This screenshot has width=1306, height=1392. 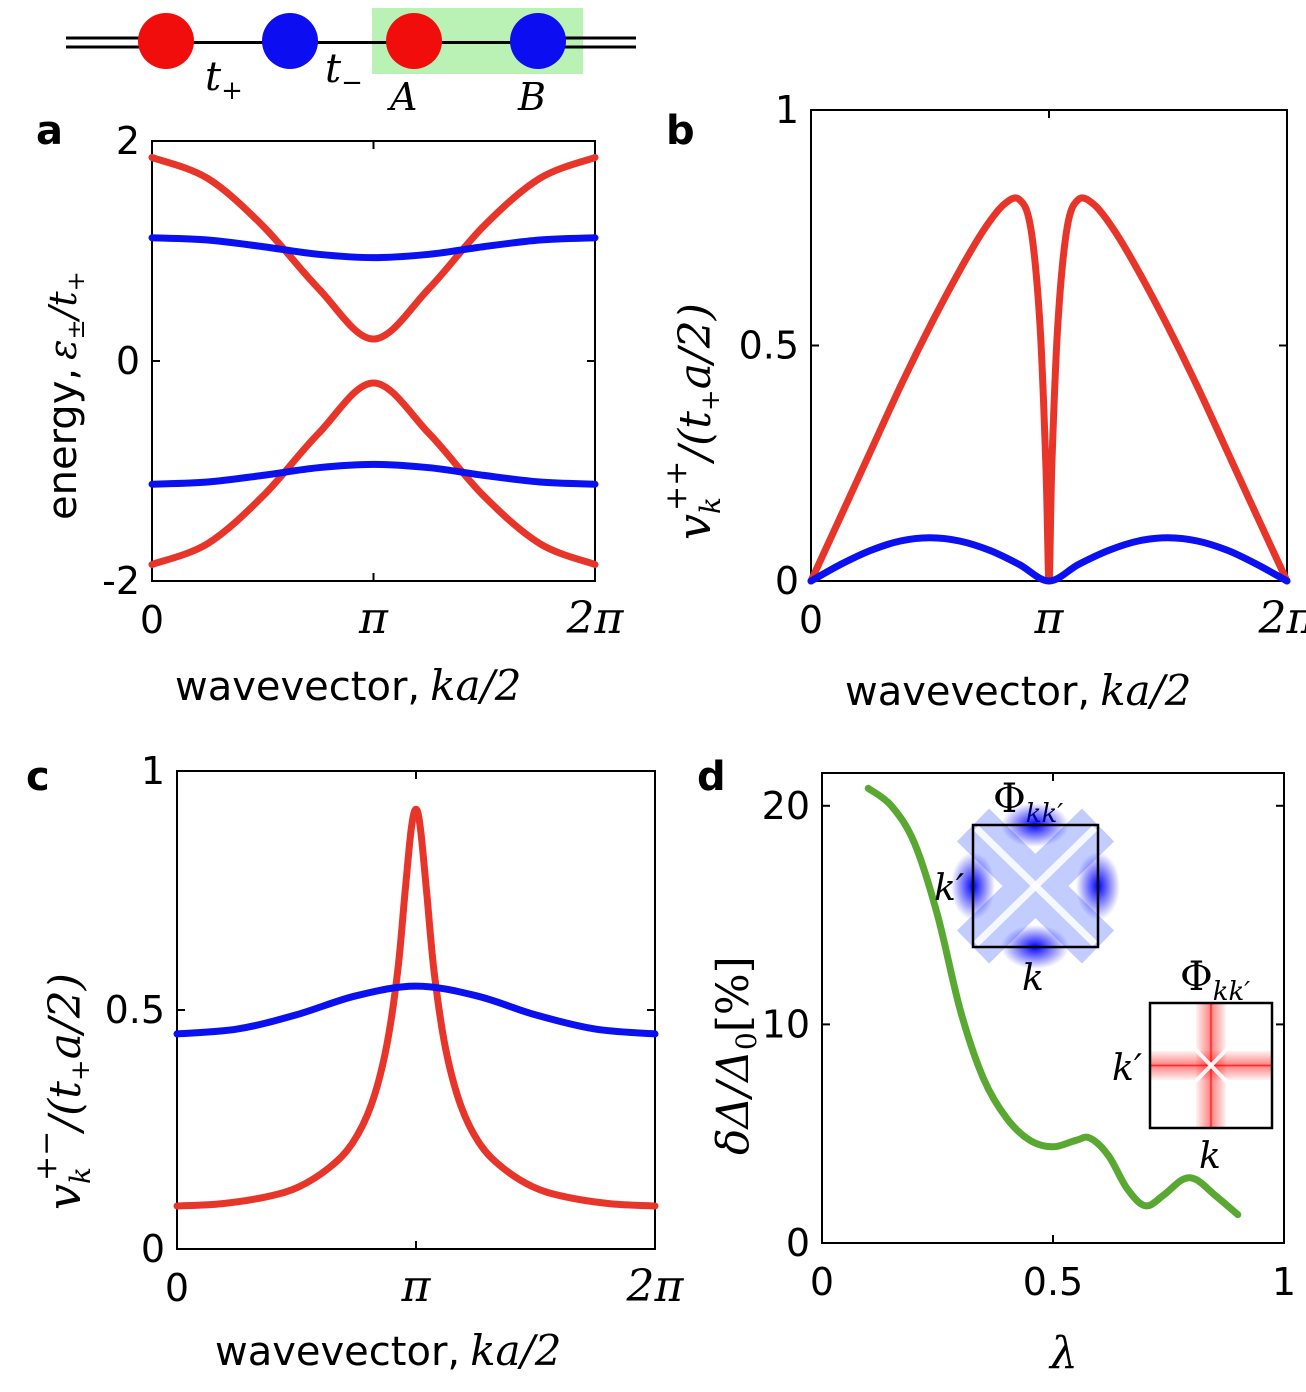 I want to click on panel-label-a: a, so click(x=49, y=131).